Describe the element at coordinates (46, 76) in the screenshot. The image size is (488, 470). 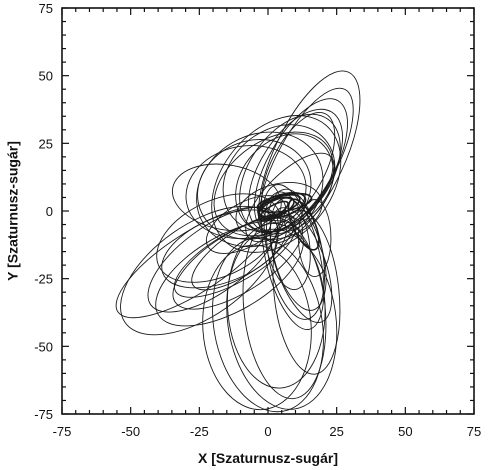
I see `y-tick-label: 50` at that location.